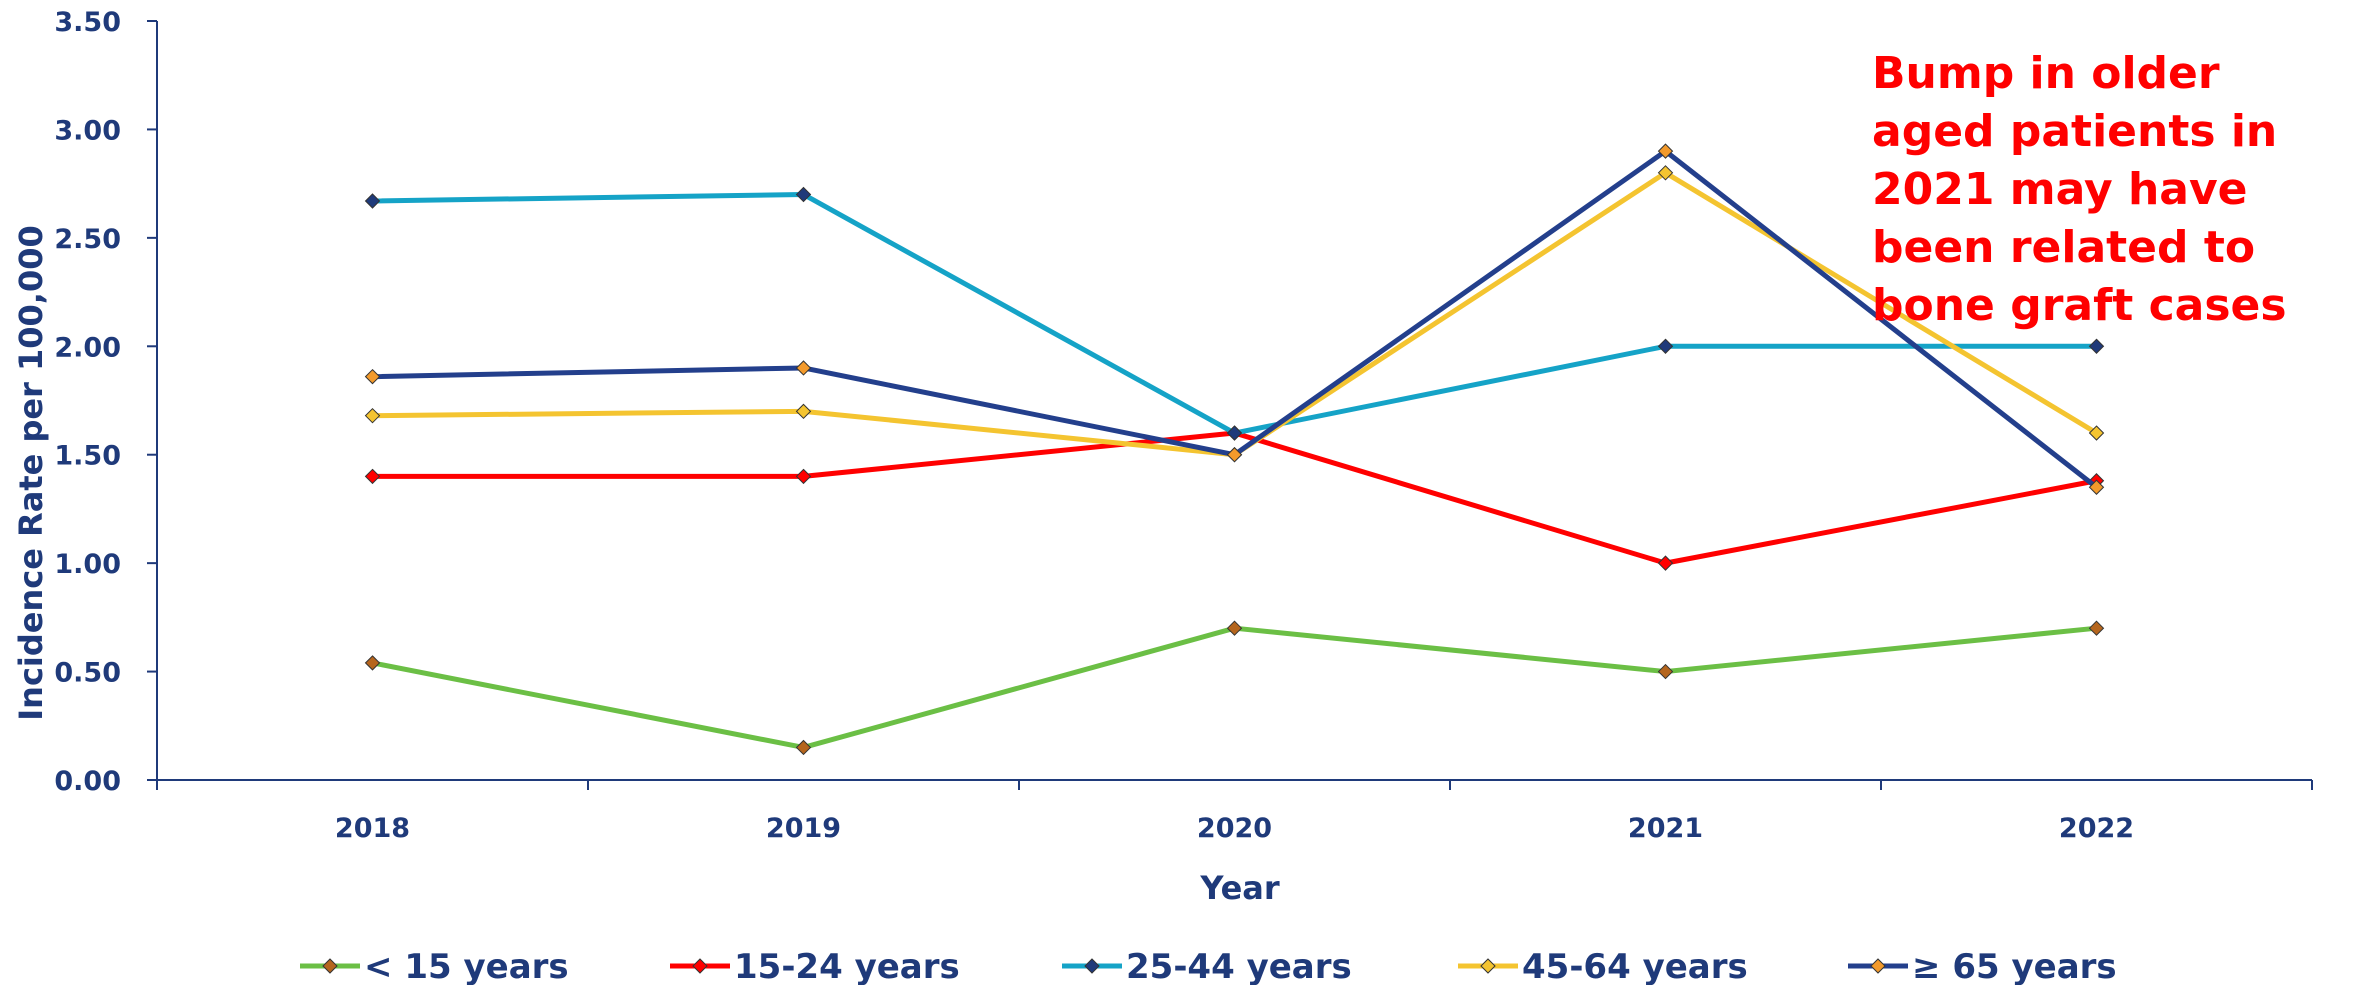 This screenshot has height=985, width=2363. What do you see at coordinates (2014, 966) in the screenshot?
I see `legend-label: ≥ 65 years` at bounding box center [2014, 966].